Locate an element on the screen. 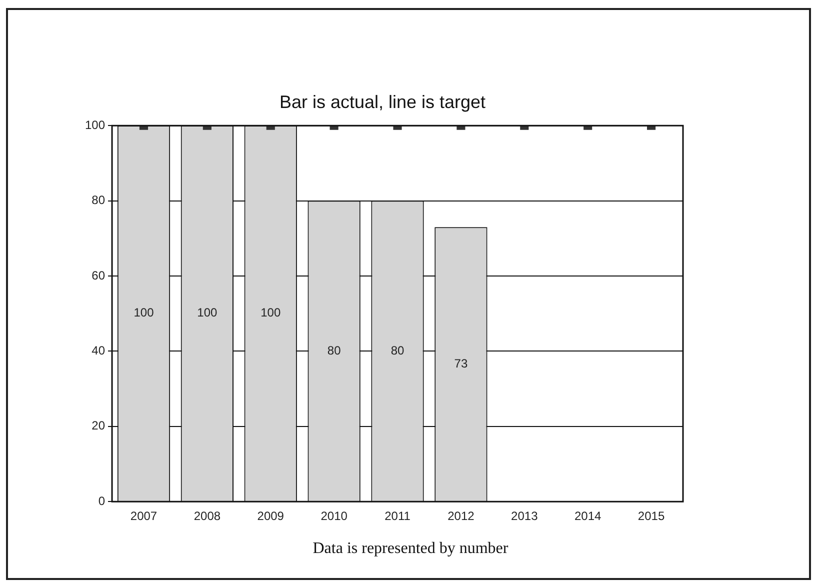 The width and height of the screenshot is (821, 585). y-tick-label: 60 is located at coordinates (99, 275).